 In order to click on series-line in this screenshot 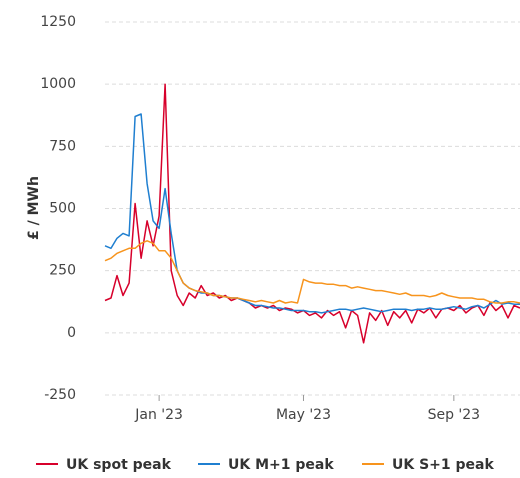, I will do `click(312, 272)`.